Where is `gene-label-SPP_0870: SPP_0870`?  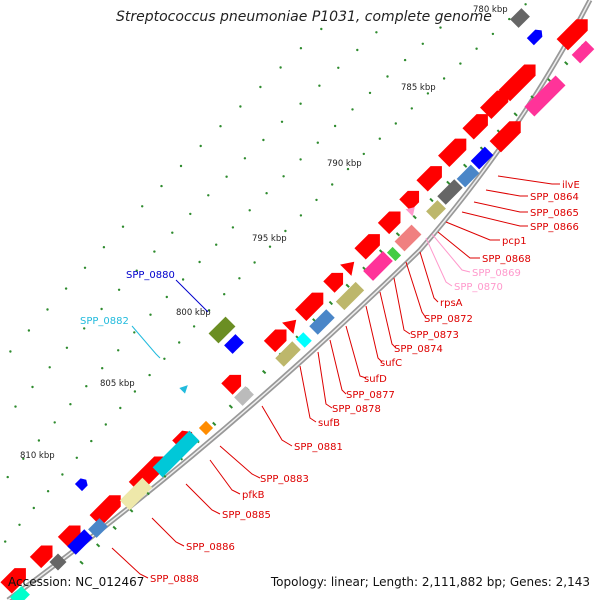
gene-label-SPP_0870: SPP_0870 is located at coordinates (478, 287).